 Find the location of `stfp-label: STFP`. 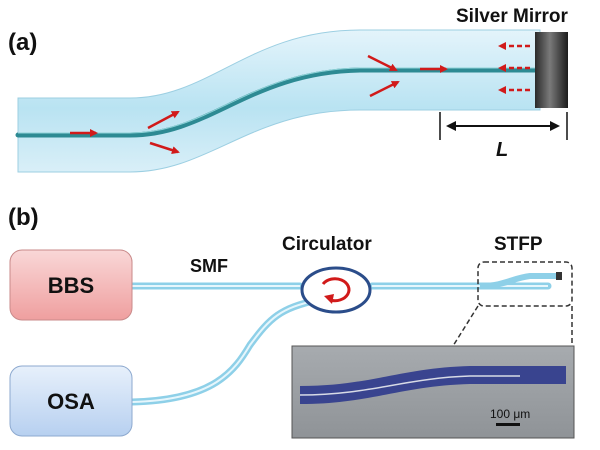

stfp-label: STFP is located at coordinates (518, 244).